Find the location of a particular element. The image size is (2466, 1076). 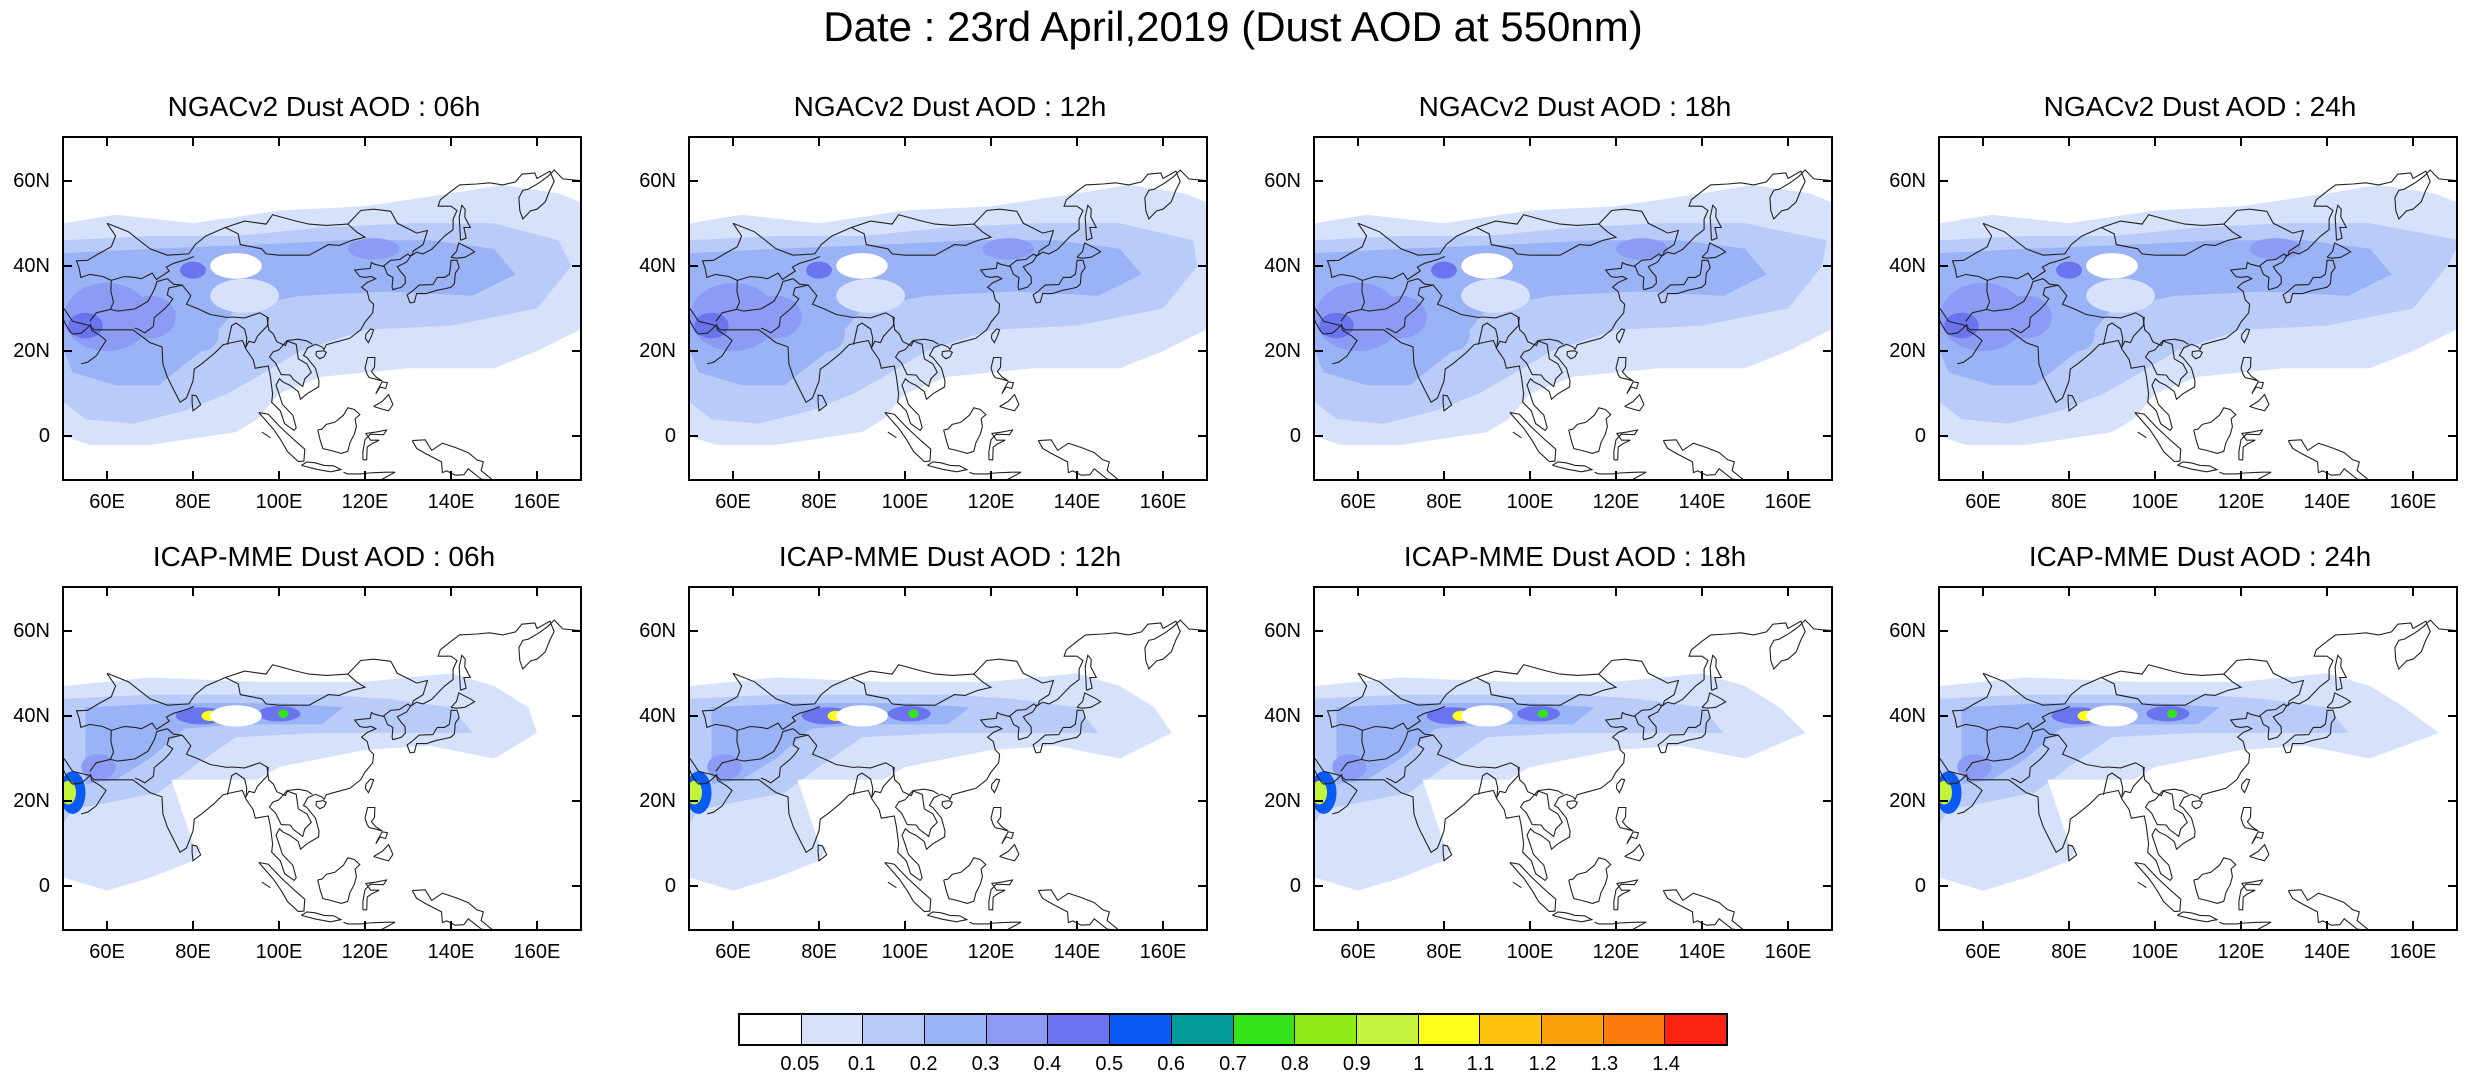

dust-aod-map is located at coordinates (948, 758).